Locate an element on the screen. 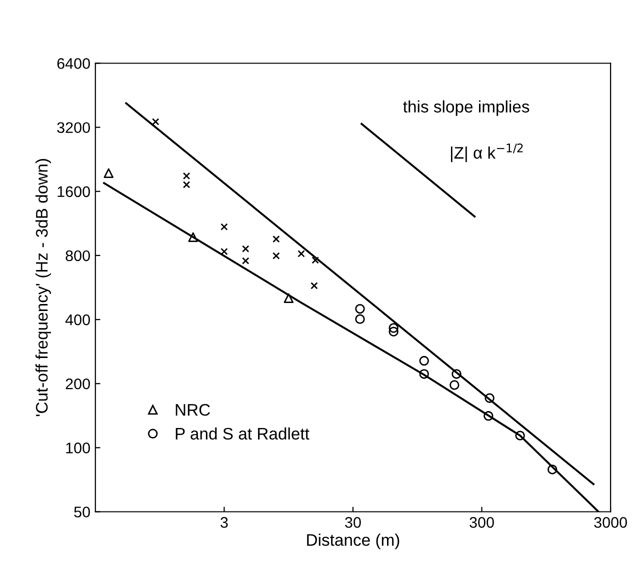  x-tick-label: 300 is located at coordinates (482, 522).